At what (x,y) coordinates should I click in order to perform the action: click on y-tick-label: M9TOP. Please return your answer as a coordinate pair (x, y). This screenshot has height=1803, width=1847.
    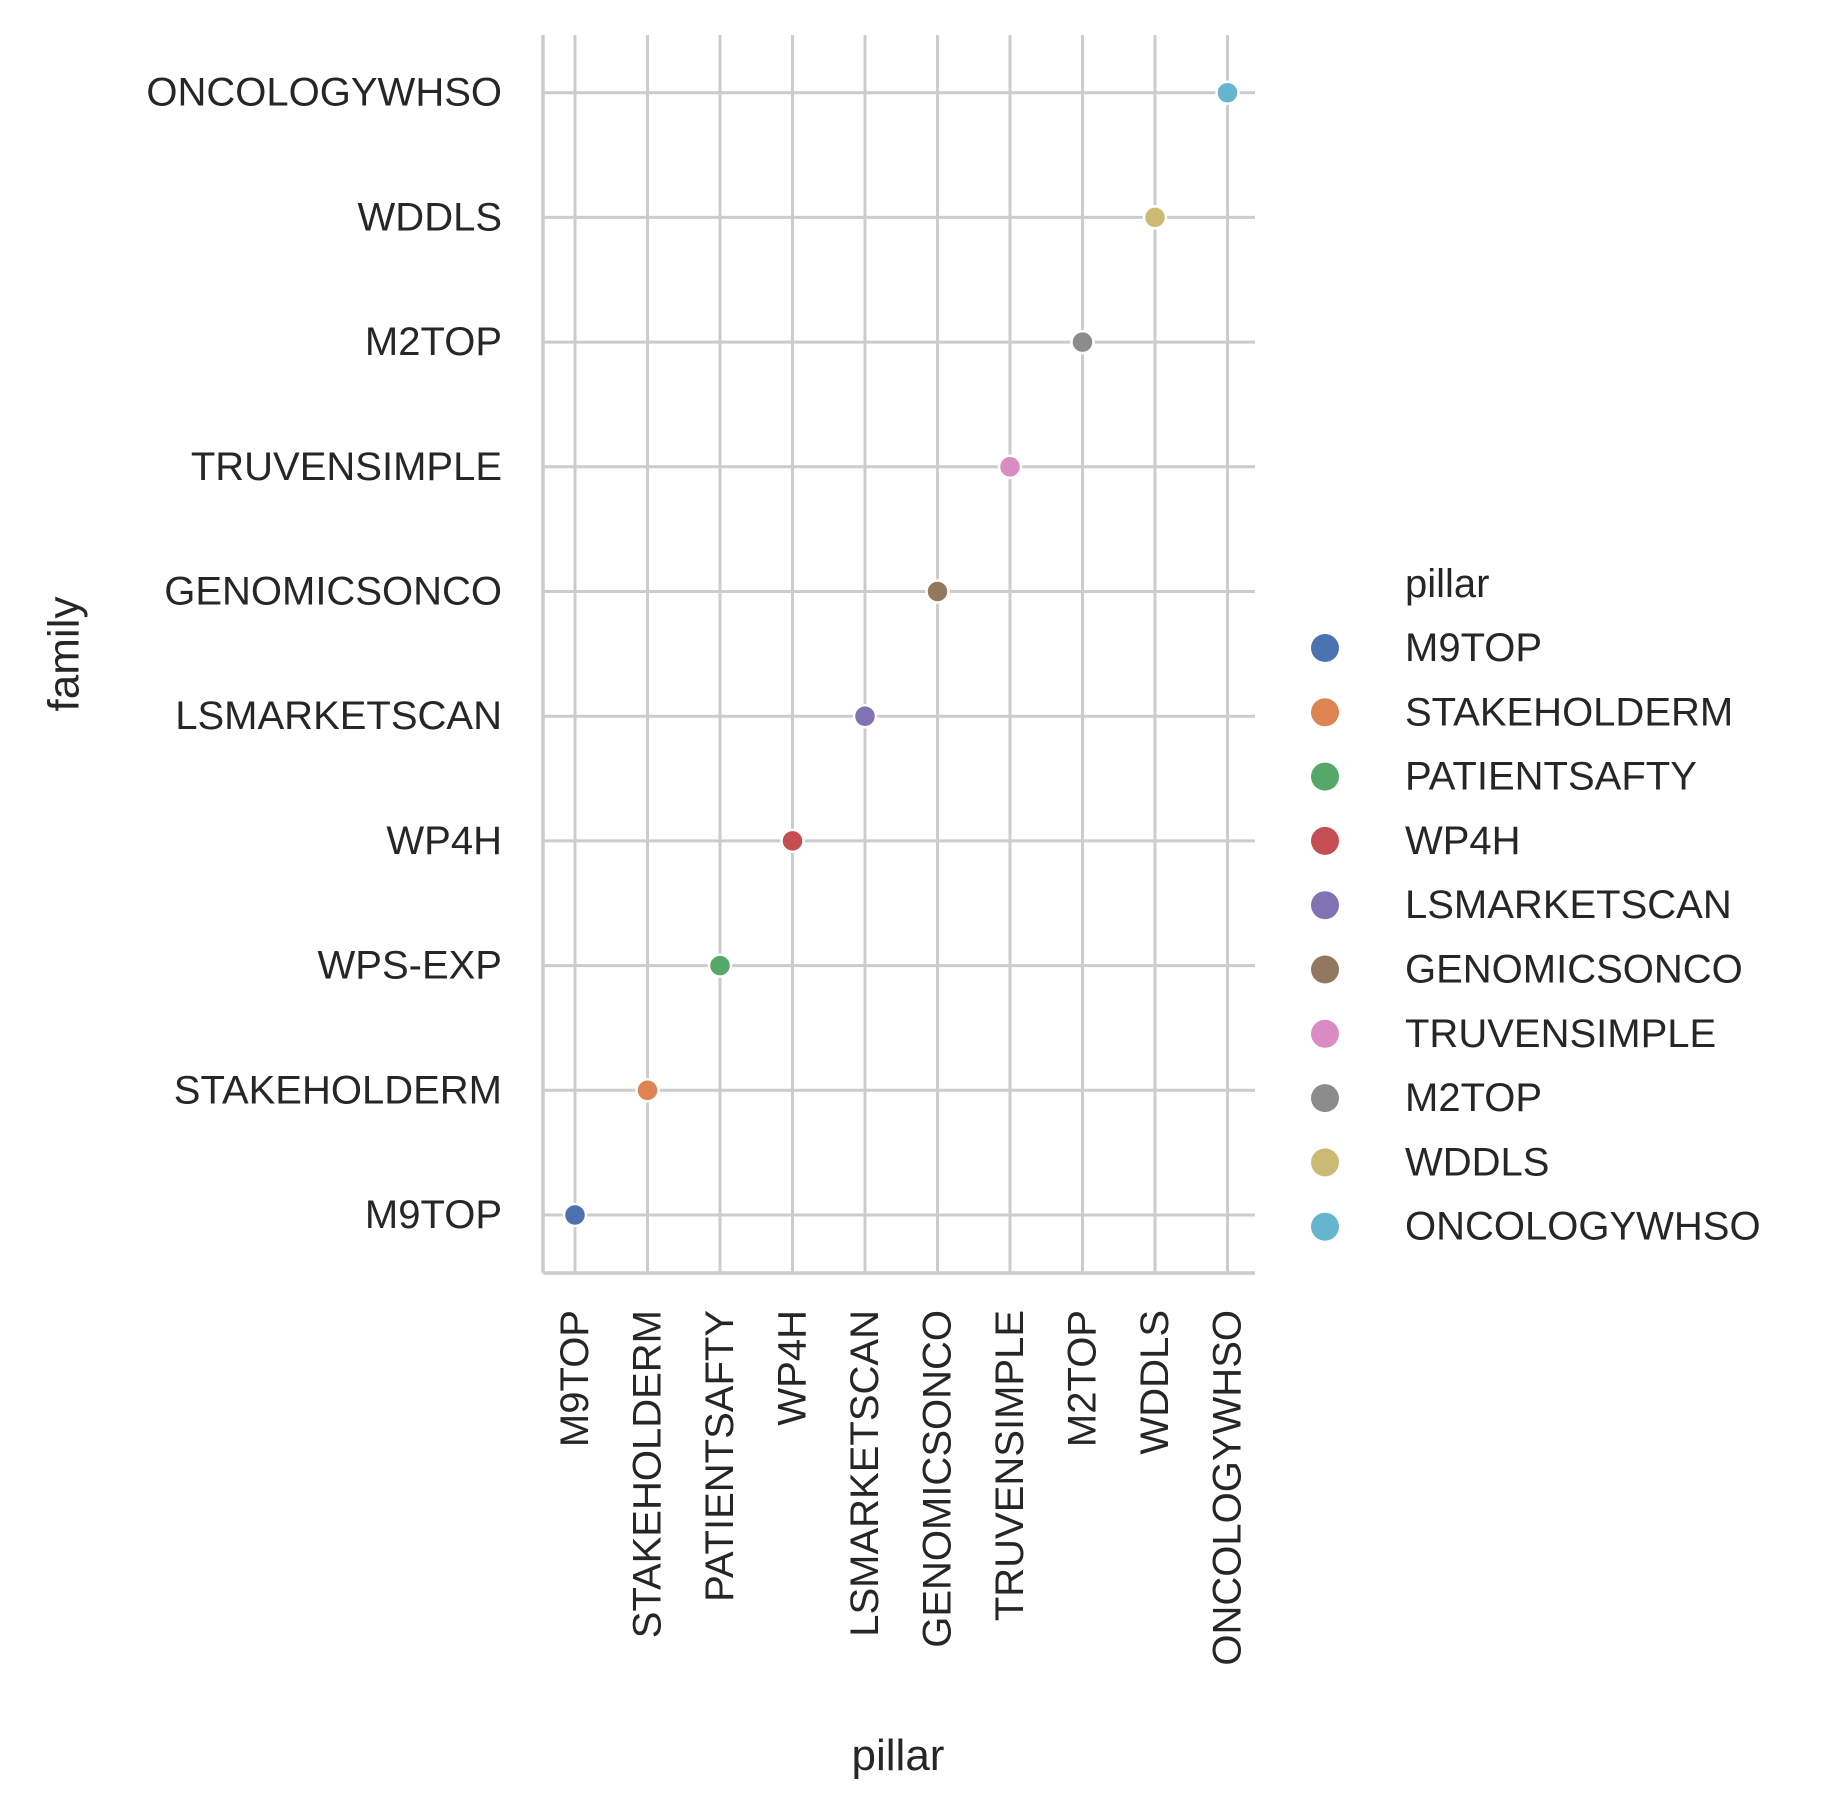
    Looking at the image, I should click on (433, 1215).